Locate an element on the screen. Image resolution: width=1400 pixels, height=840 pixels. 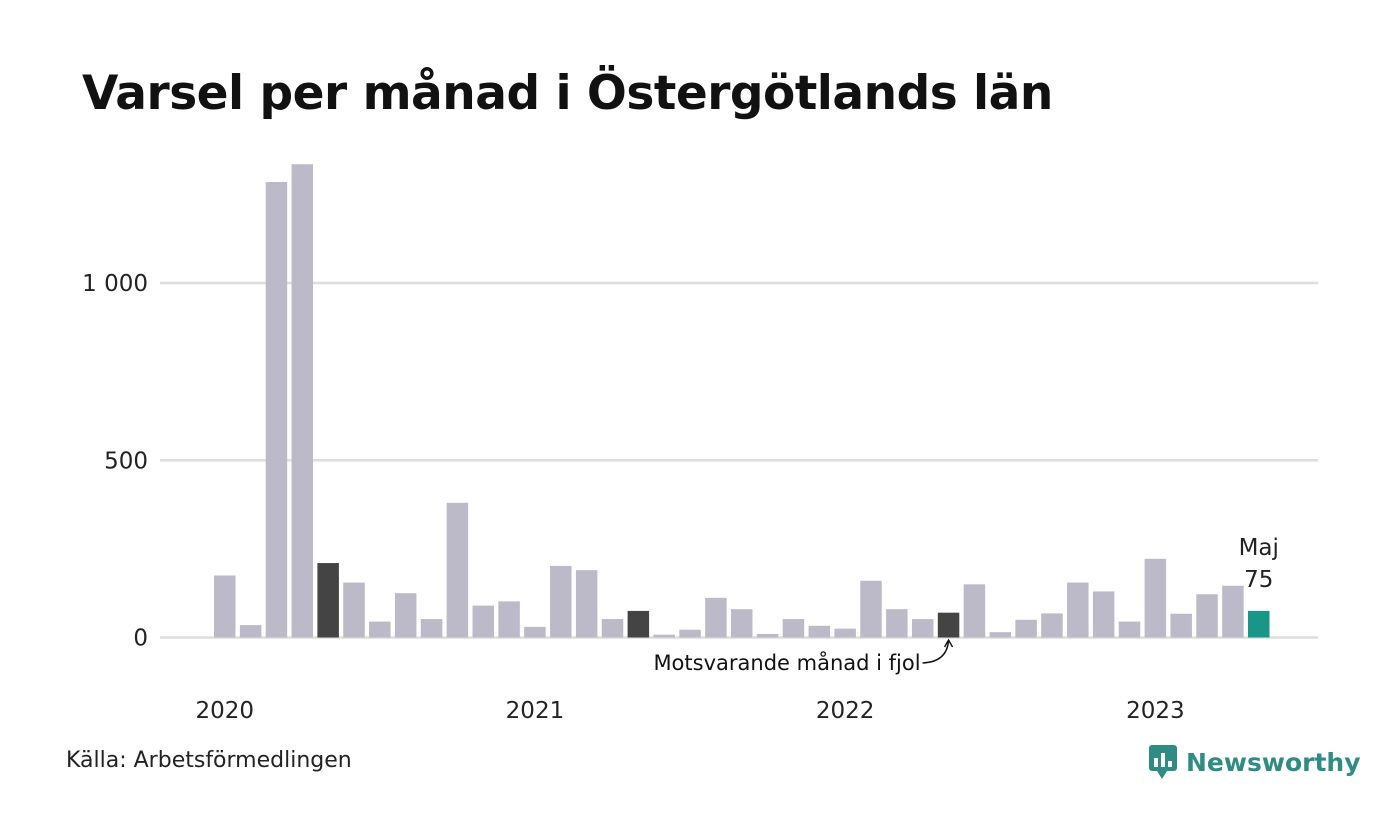
newsworthy-logo-icon is located at coordinates (1163, 762).